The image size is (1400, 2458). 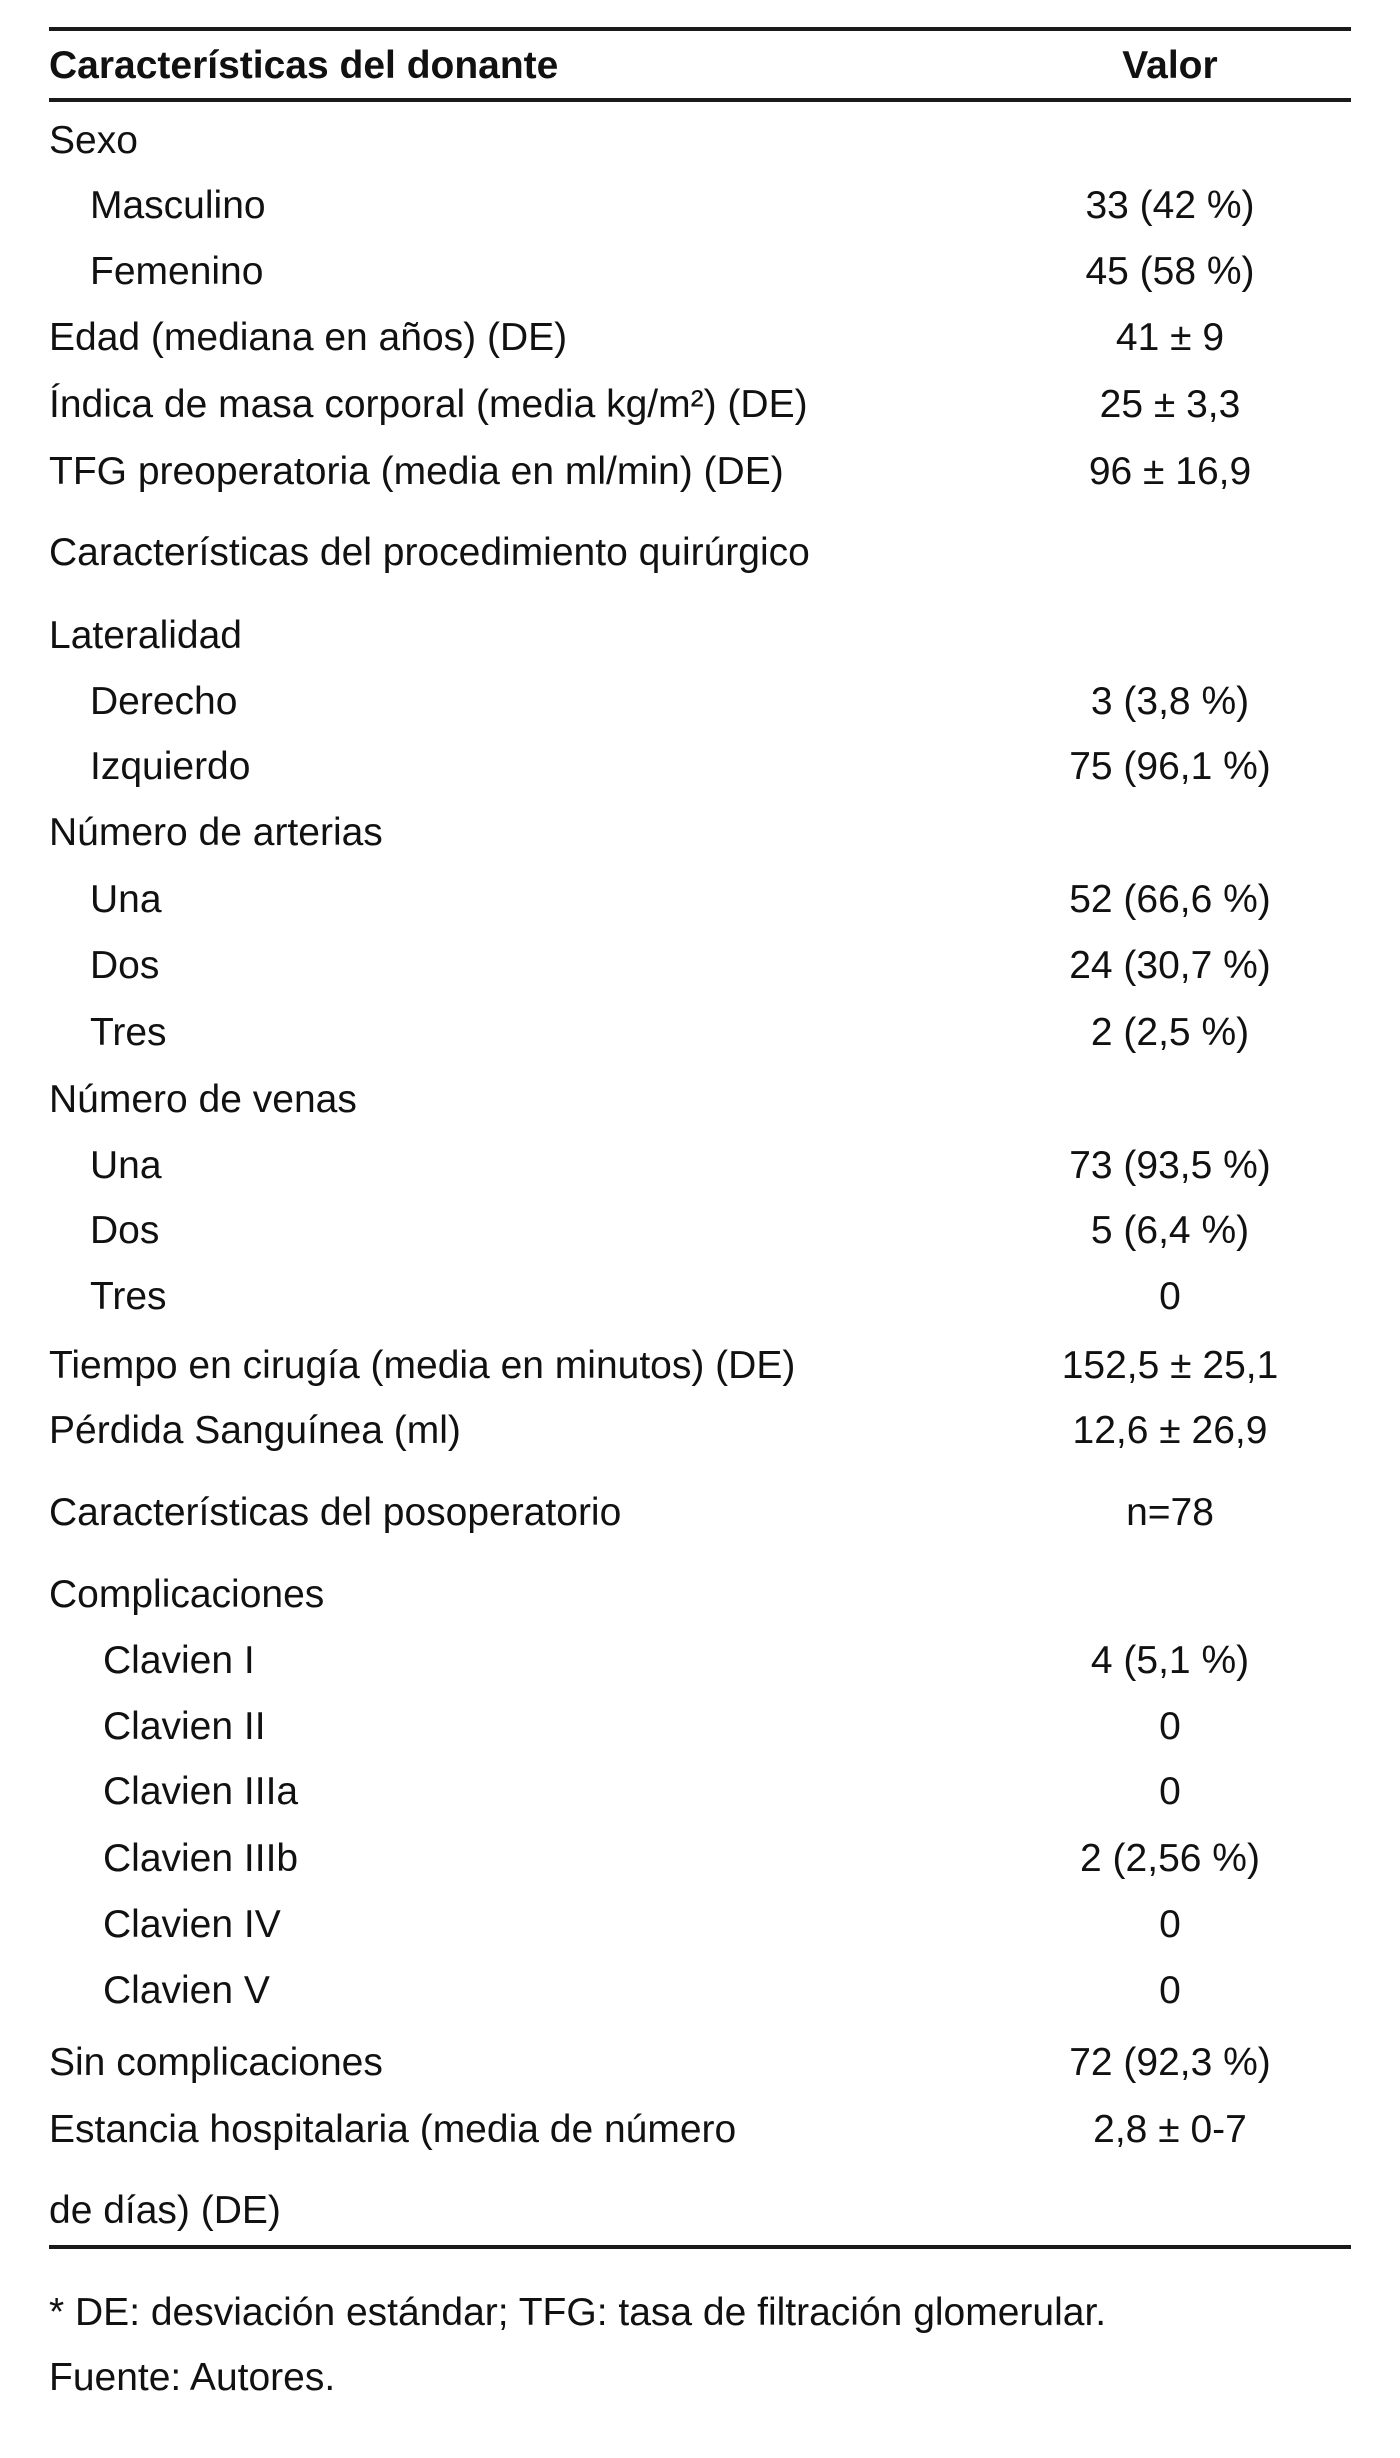 What do you see at coordinates (1170, 965) in the screenshot?
I see `row-value: 24 (30,7 %)` at bounding box center [1170, 965].